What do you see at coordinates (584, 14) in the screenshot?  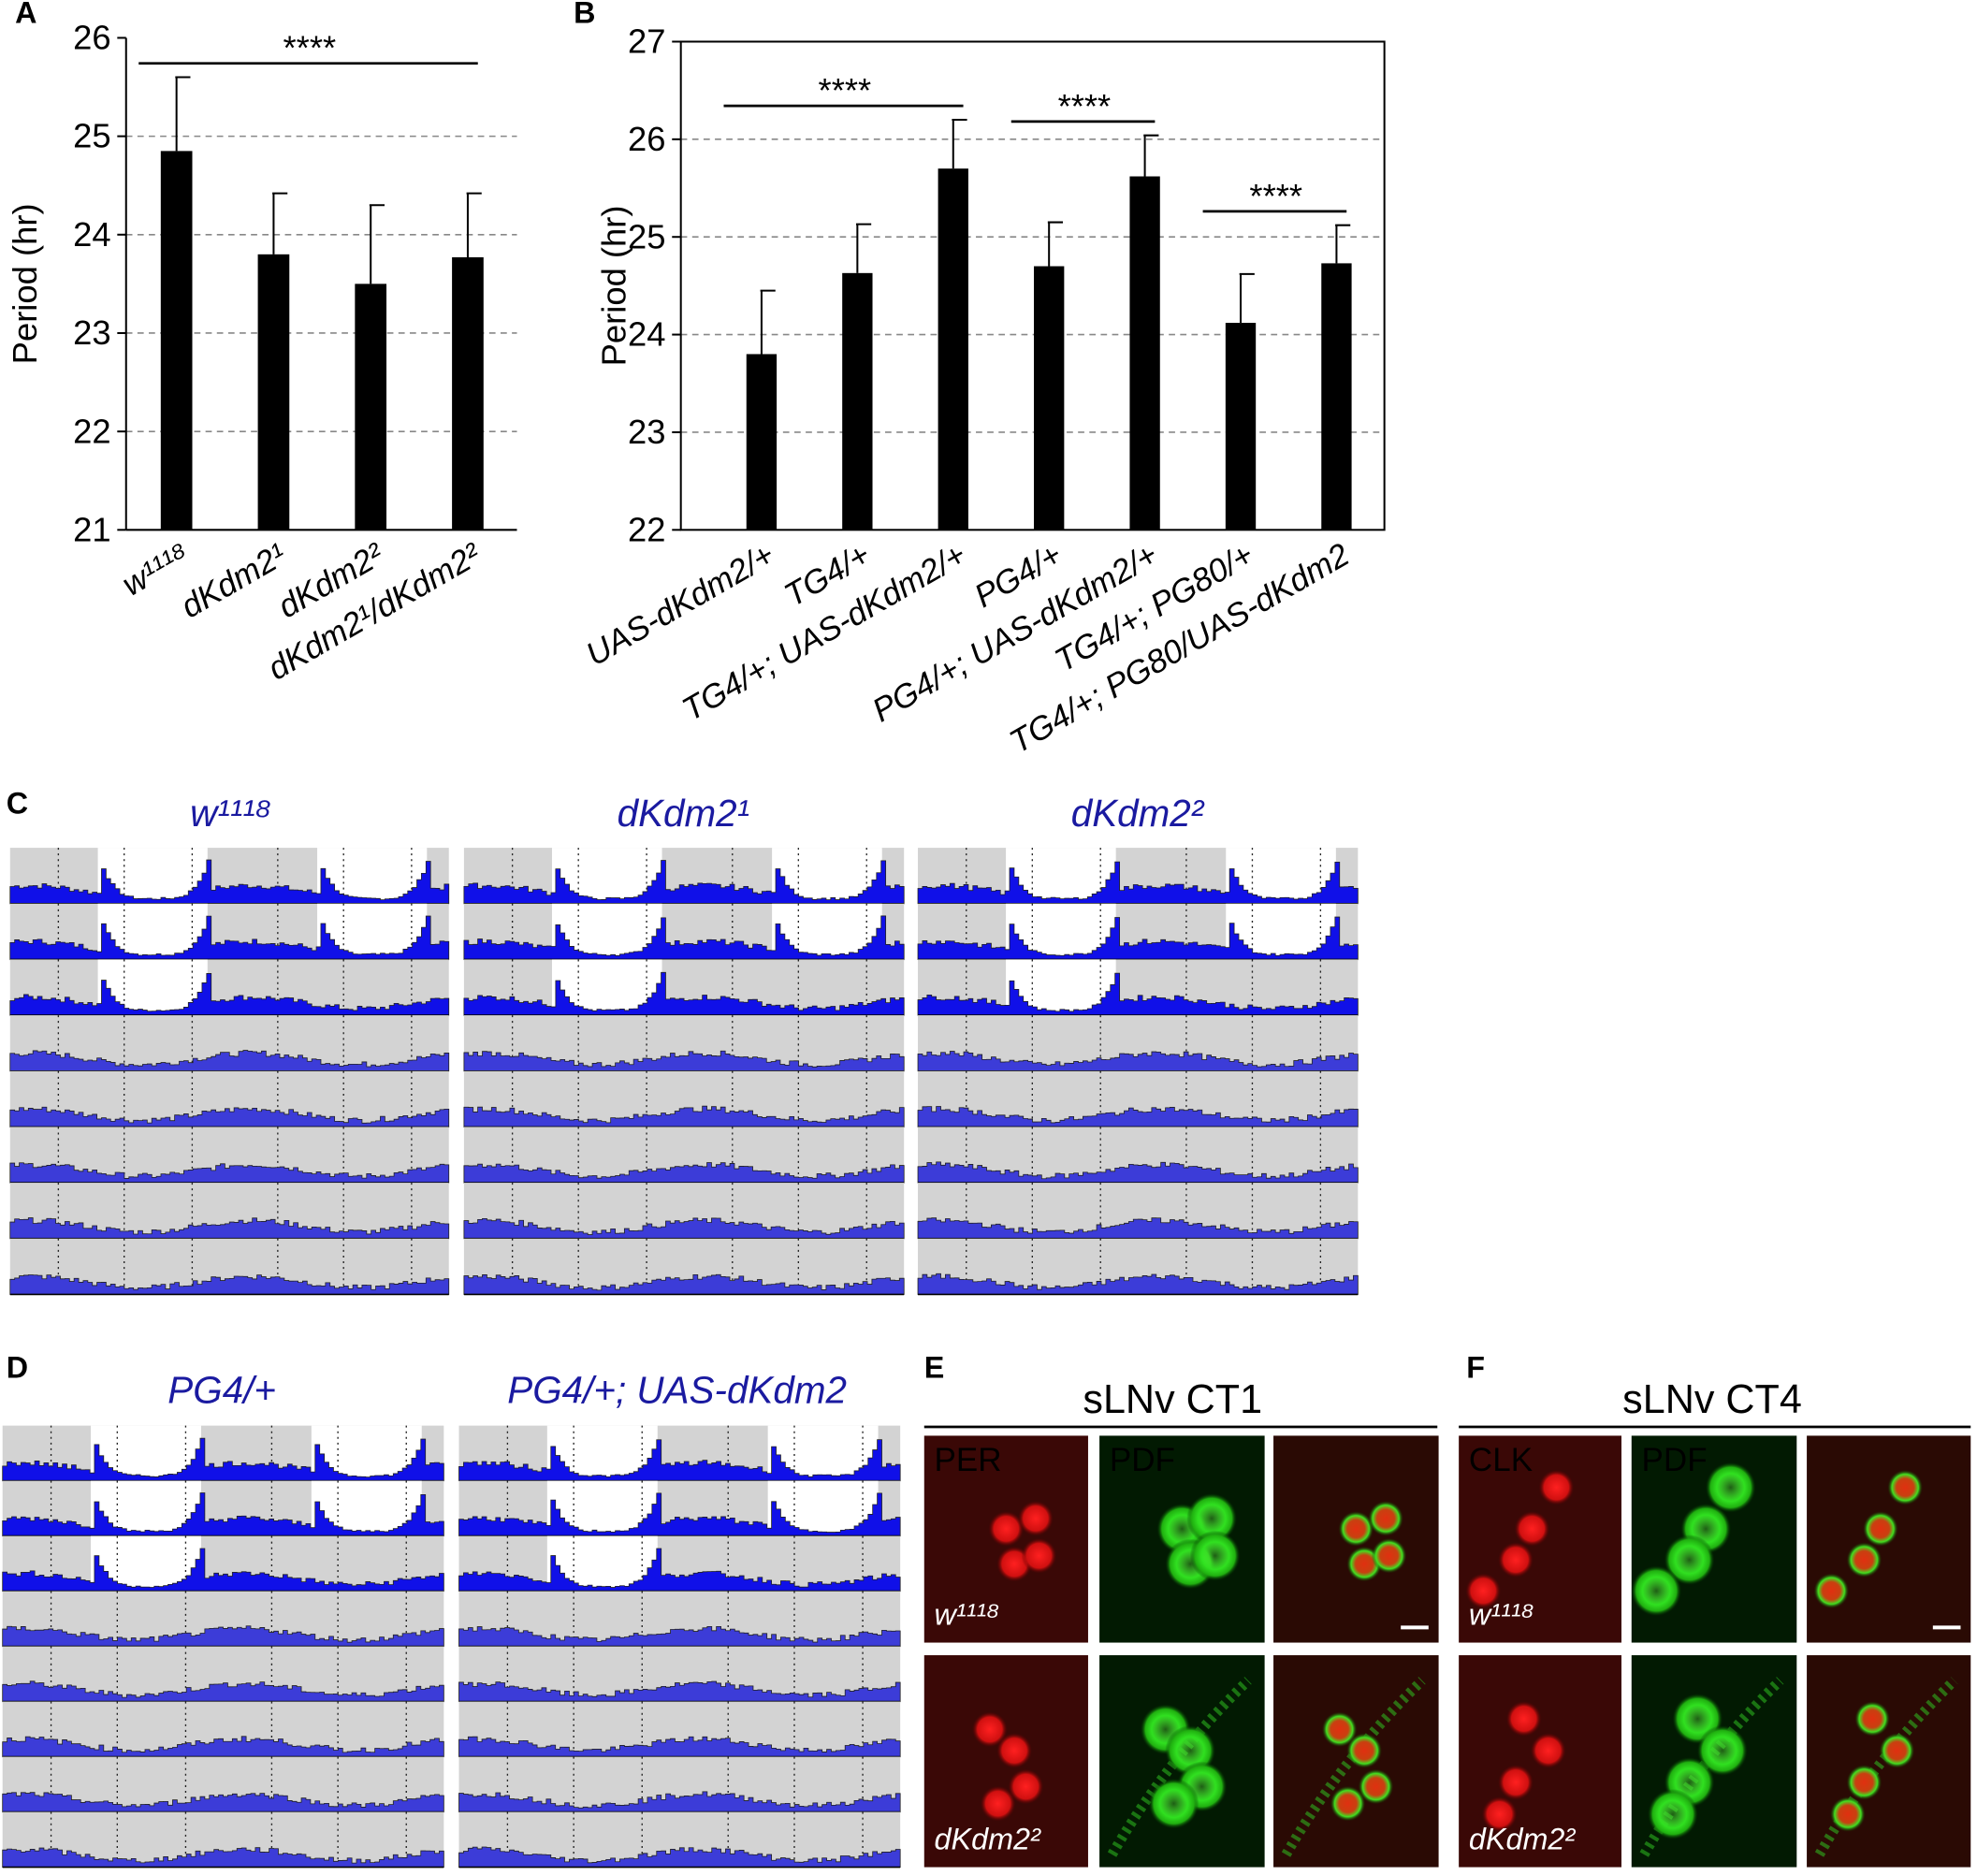 I see `panel-label: B` at bounding box center [584, 14].